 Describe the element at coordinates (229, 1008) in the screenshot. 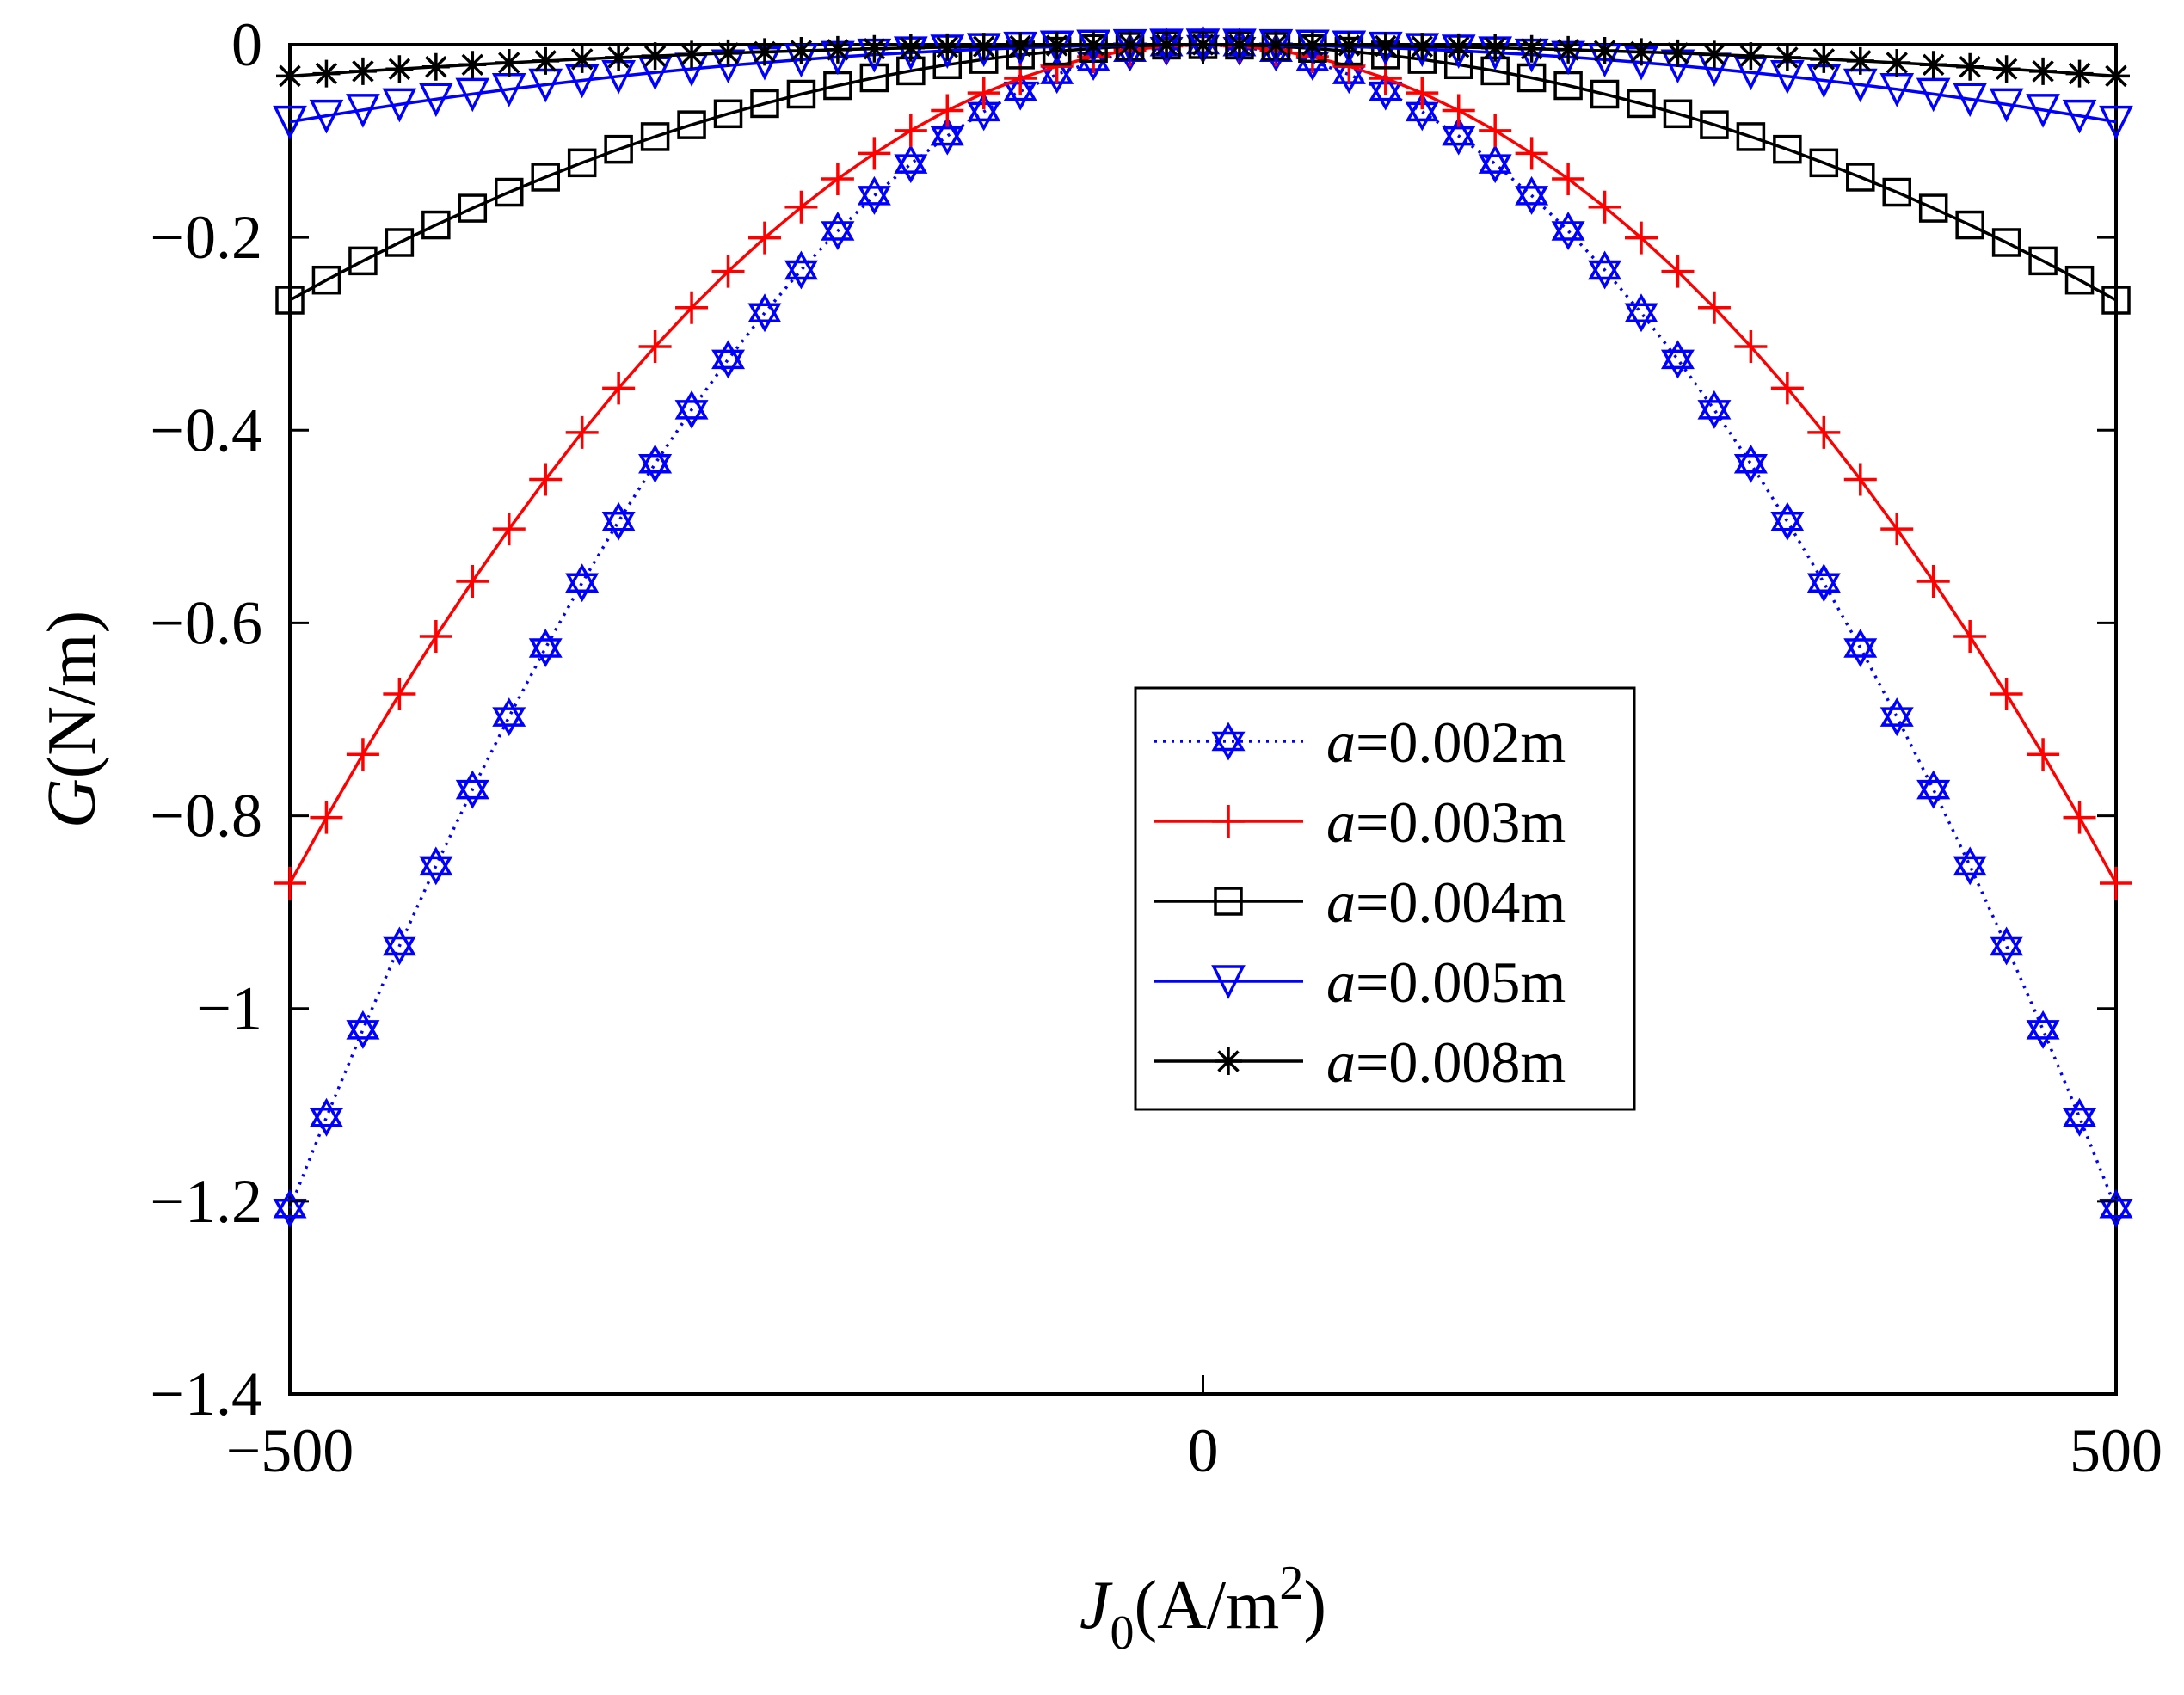

I see `y-tick-label: −1` at that location.